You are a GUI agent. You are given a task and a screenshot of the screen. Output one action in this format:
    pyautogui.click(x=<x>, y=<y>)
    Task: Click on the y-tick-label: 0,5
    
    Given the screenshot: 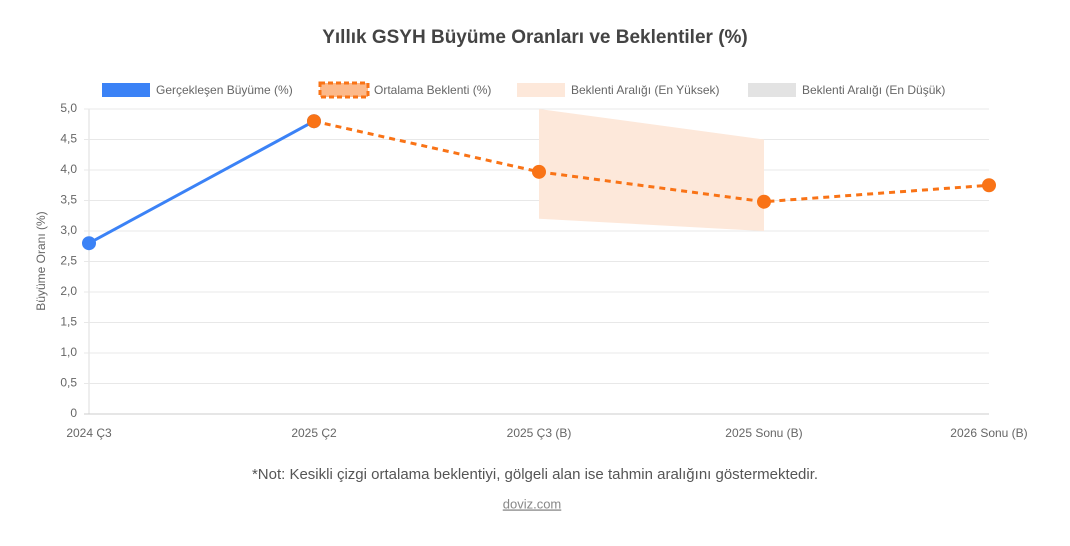 What is the action you would take?
    pyautogui.click(x=68, y=383)
    